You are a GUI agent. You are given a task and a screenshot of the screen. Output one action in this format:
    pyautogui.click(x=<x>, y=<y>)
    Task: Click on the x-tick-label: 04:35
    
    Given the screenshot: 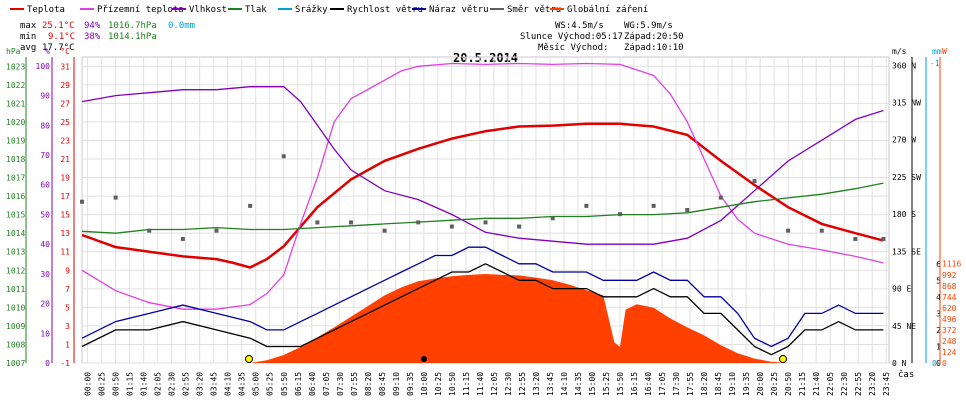 What is the action you would take?
    pyautogui.click(x=242, y=384)
    